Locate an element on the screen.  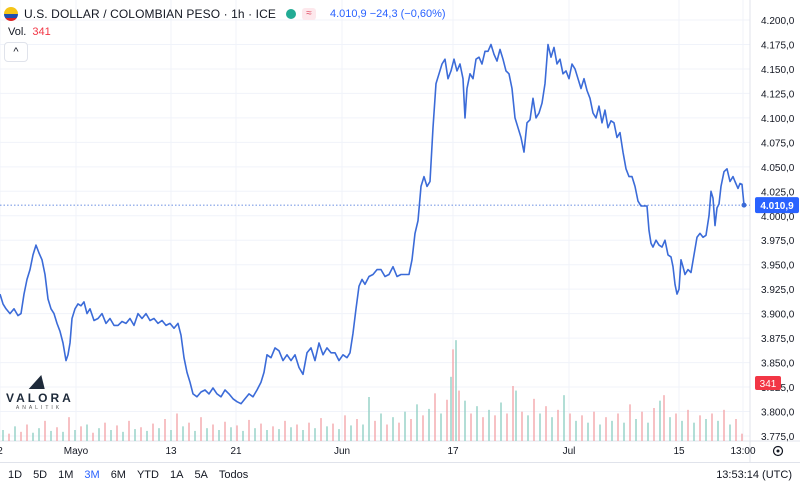
market-status-icon is located at coordinates (290, 14).